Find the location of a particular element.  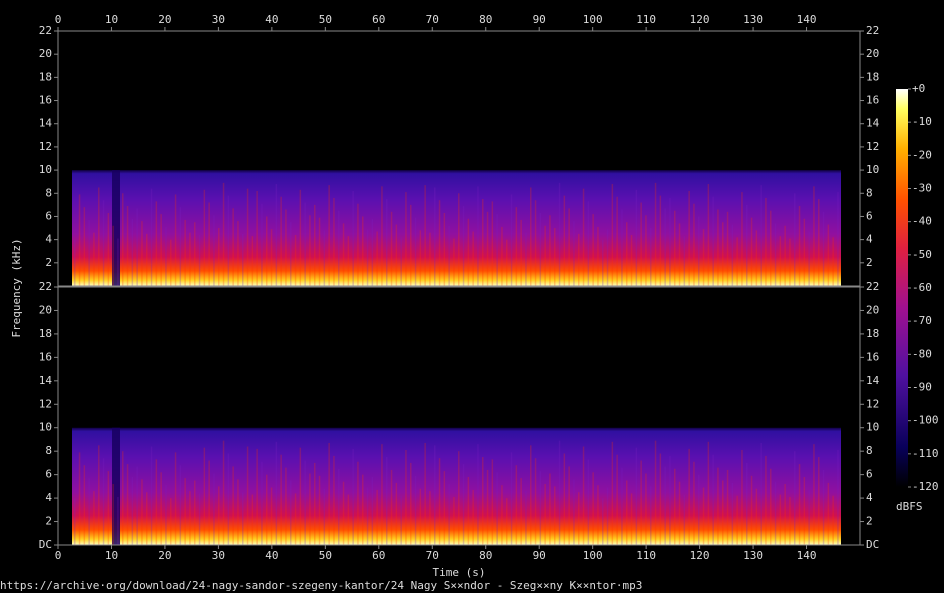

colorbar-tick-label: -80 is located at coordinates (922, 353).